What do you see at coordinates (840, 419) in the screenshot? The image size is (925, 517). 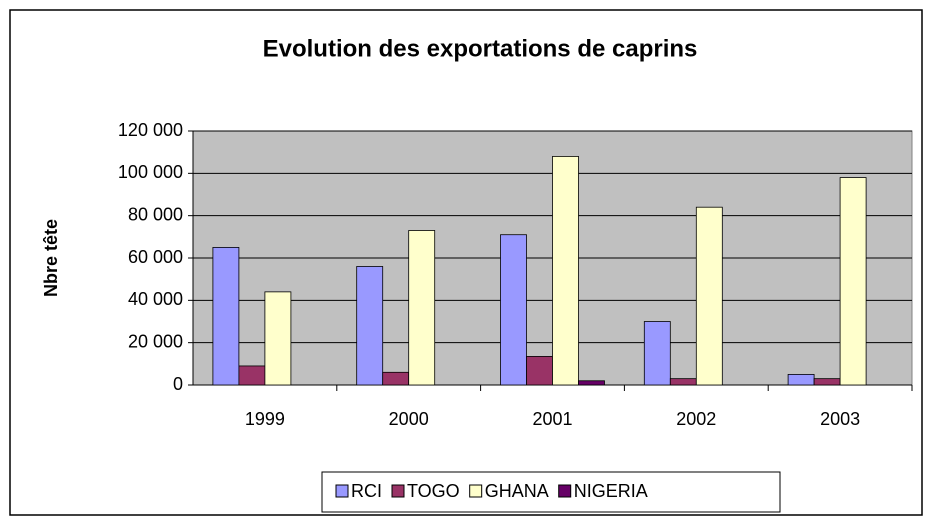 I see `x-tick-label: 2003` at bounding box center [840, 419].